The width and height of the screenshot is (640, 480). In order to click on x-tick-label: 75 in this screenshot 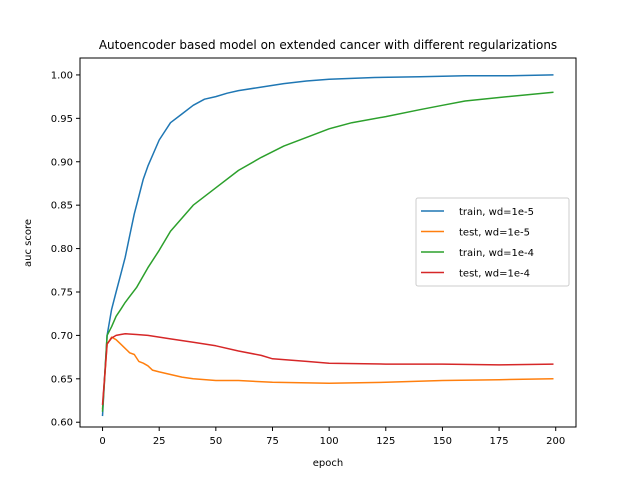, I will do `click(272, 441)`.